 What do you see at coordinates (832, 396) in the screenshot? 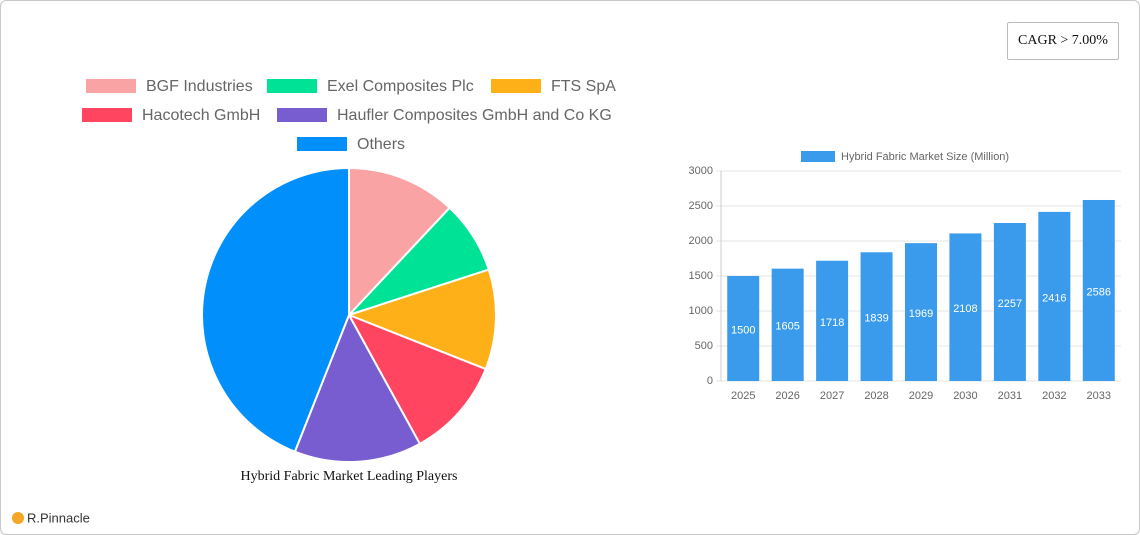
I see `x-tick-label: 2027` at bounding box center [832, 396].